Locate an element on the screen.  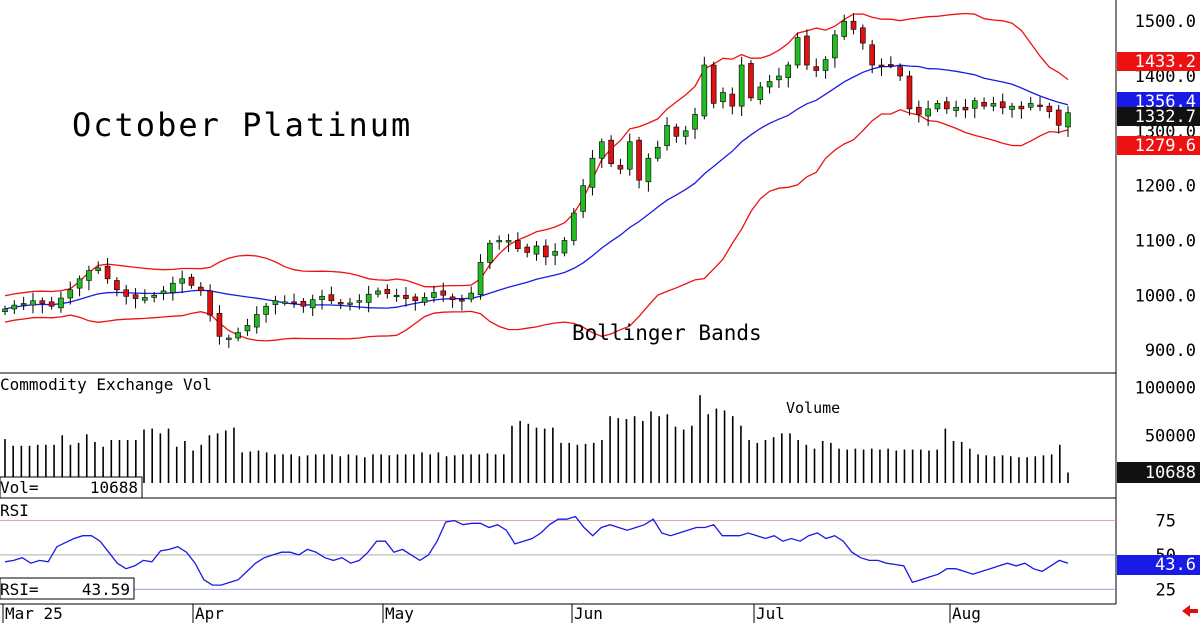
rsi-readout-value: 43.59 is located at coordinates (106, 589).